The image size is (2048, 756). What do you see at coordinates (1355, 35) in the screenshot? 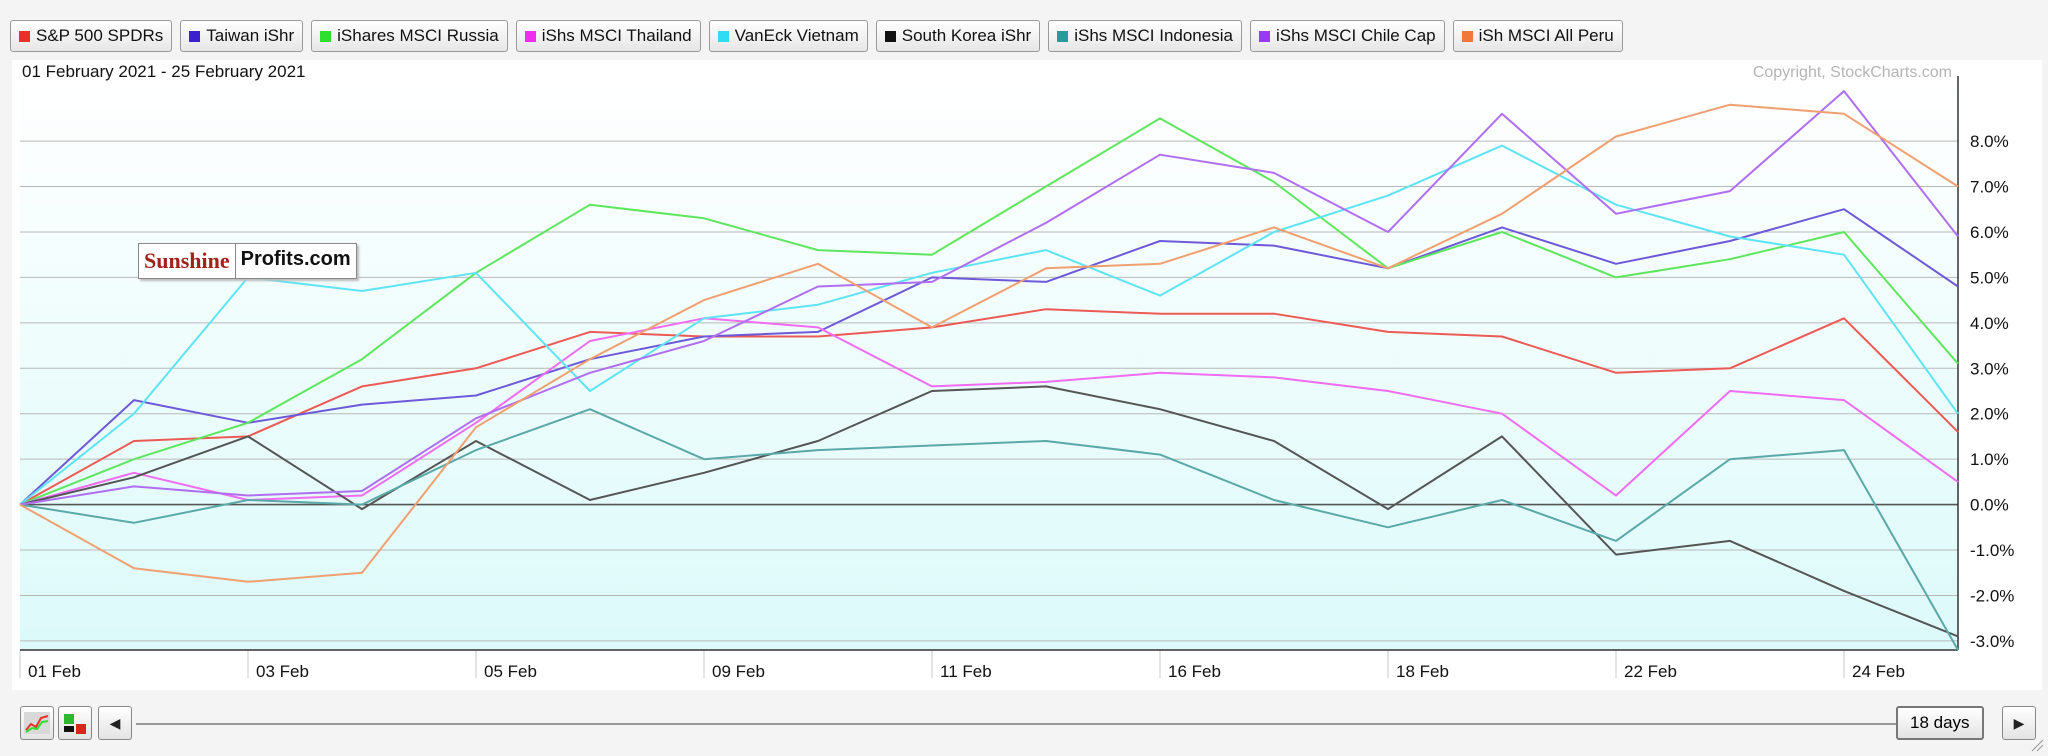
I see `legend-label: iShs MSCI Chile Cap` at bounding box center [1355, 35].